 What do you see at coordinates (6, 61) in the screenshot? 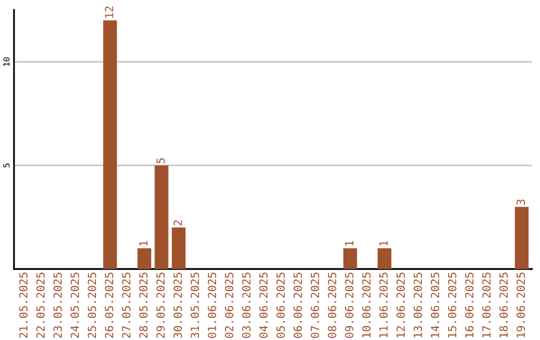
I see `y-tick-label: 10` at bounding box center [6, 61].